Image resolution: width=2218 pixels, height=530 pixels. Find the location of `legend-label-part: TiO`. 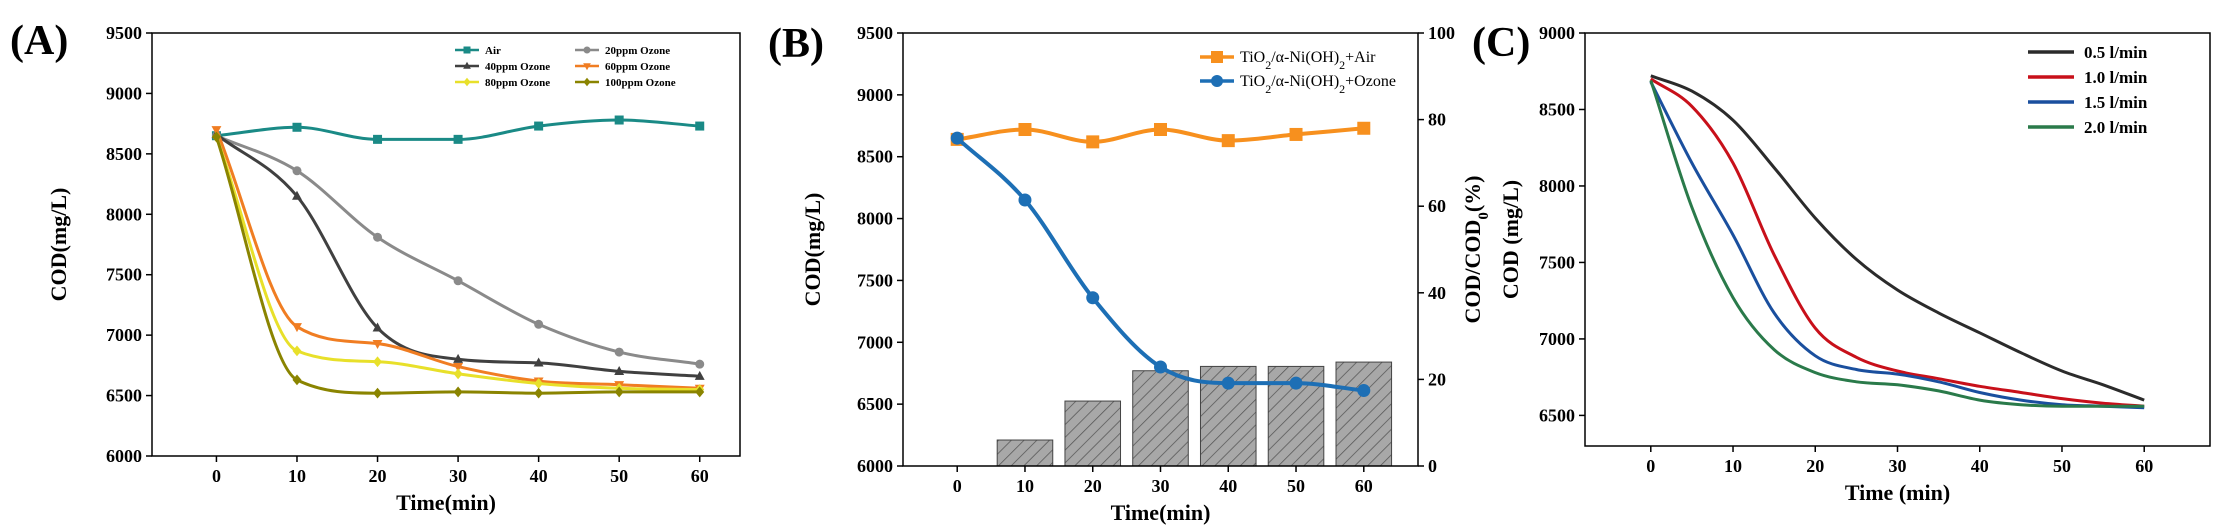

legend-label-part: TiO is located at coordinates (1252, 81).